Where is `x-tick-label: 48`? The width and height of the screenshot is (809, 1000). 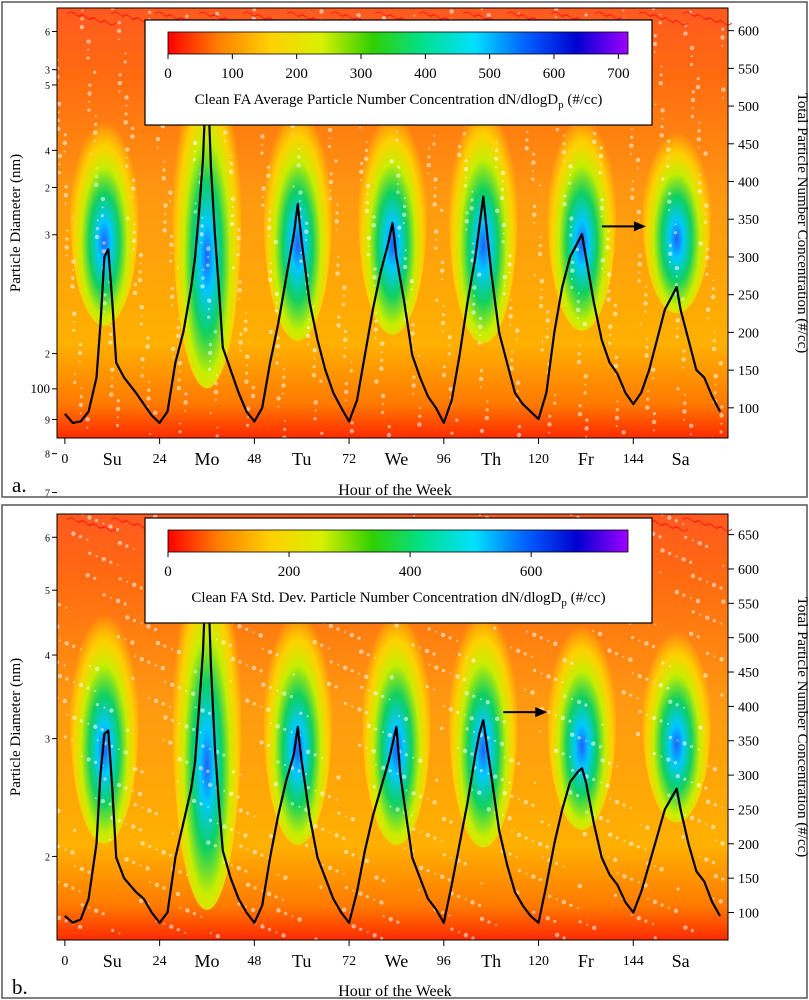 x-tick-label: 48 is located at coordinates (254, 961).